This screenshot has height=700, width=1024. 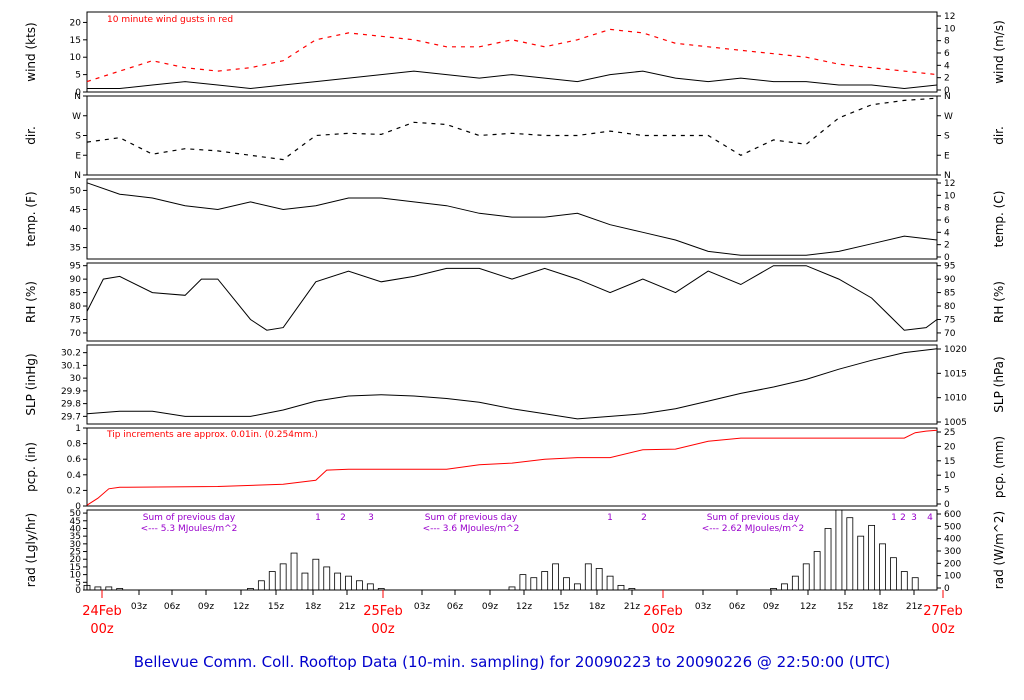 What do you see at coordinates (76, 117) in the screenshot?
I see `y-tick-label: W` at bounding box center [76, 117].